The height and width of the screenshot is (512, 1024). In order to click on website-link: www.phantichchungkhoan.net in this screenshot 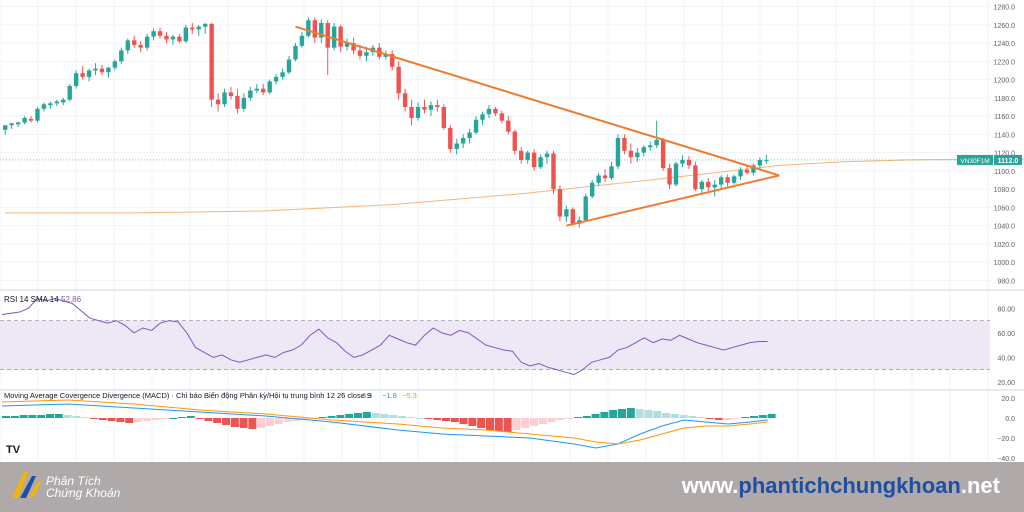, I will do `click(841, 486)`.